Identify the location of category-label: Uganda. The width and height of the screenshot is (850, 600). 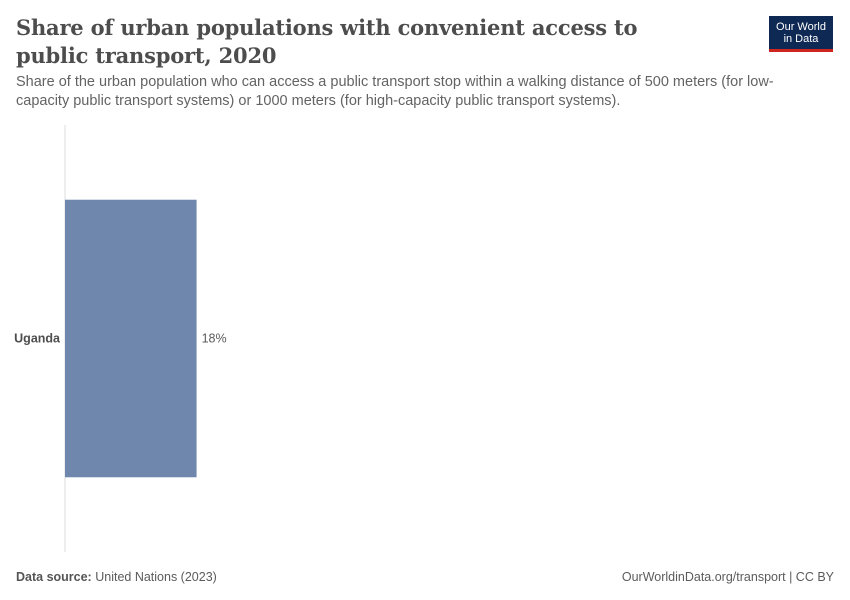
(37, 339).